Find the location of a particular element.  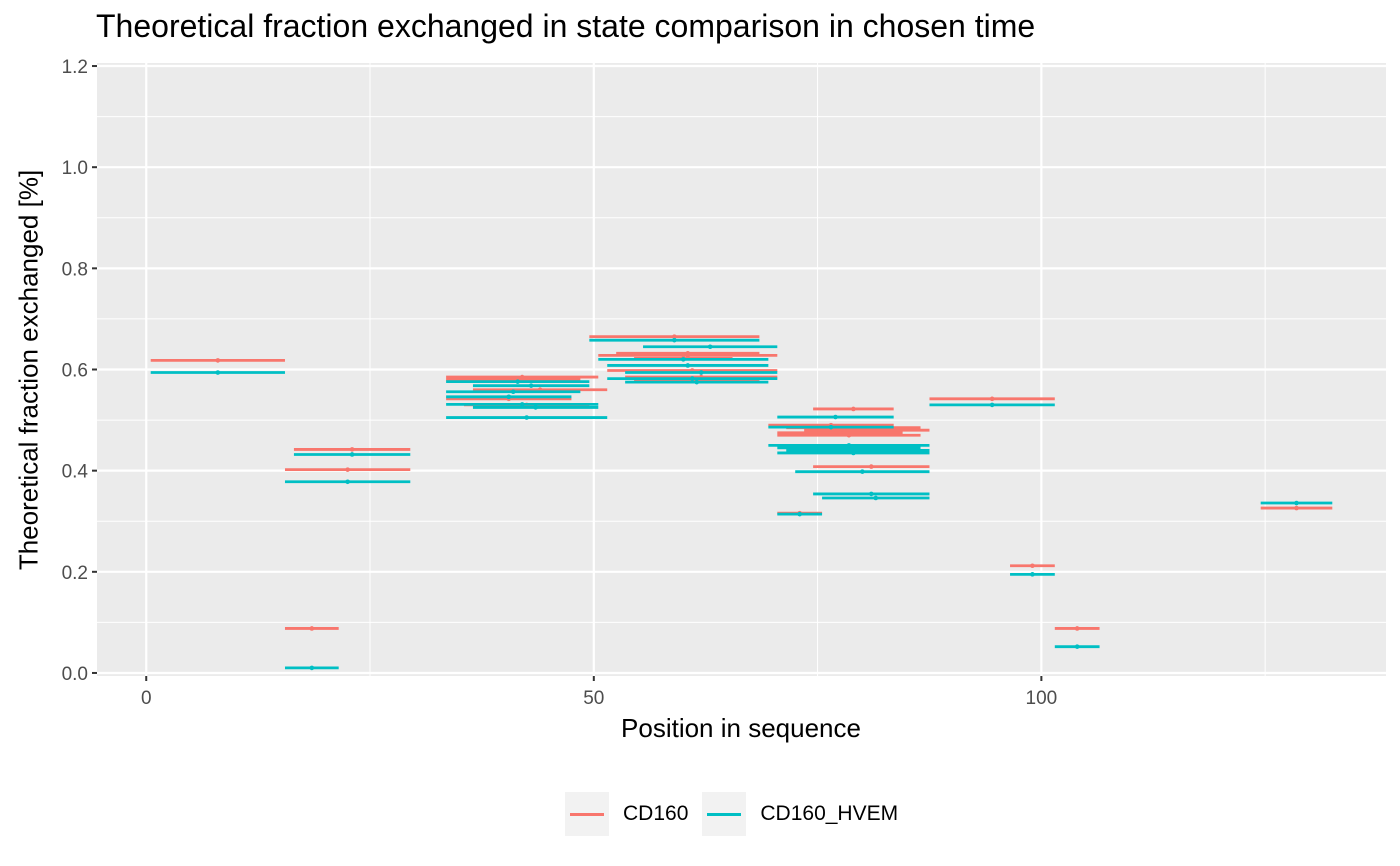

legend-item-cd160-hvem: CD160_HVEM is located at coordinates (800, 814).